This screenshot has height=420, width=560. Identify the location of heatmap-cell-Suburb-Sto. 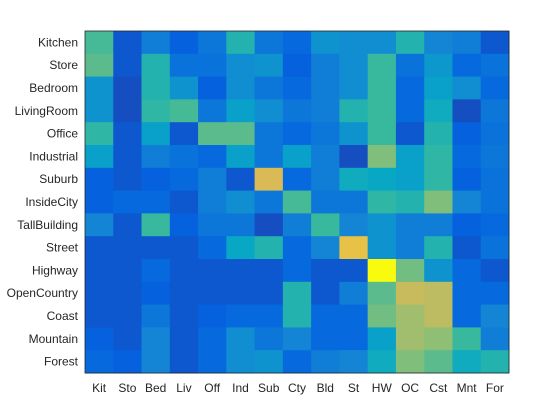
(128, 179).